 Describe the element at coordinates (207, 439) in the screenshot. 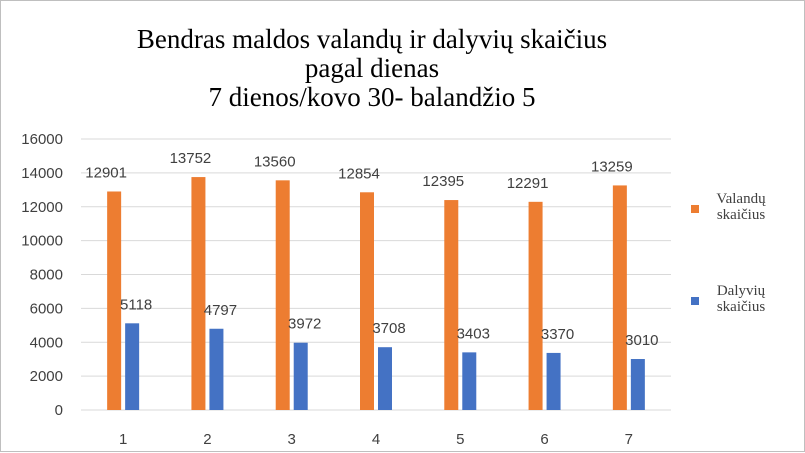

I see `x-tick-label: 2` at that location.